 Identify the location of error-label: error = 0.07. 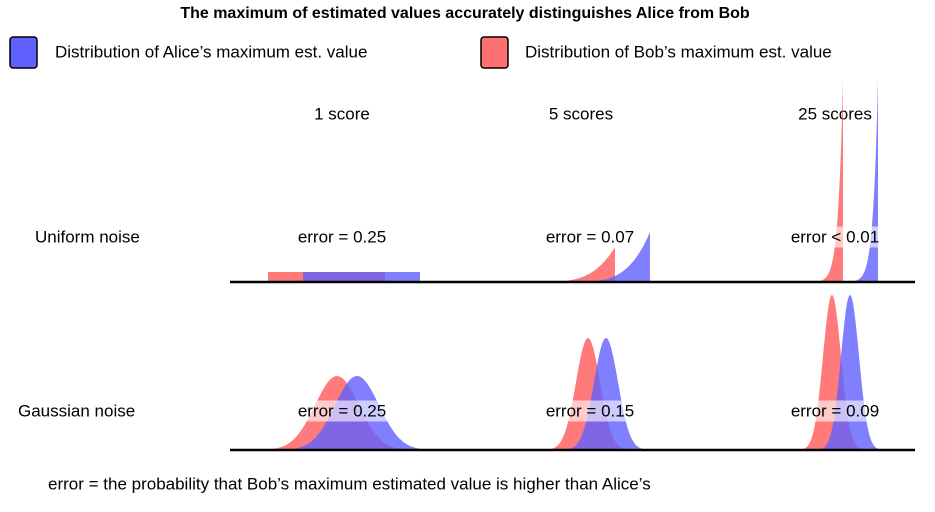
(590, 236).